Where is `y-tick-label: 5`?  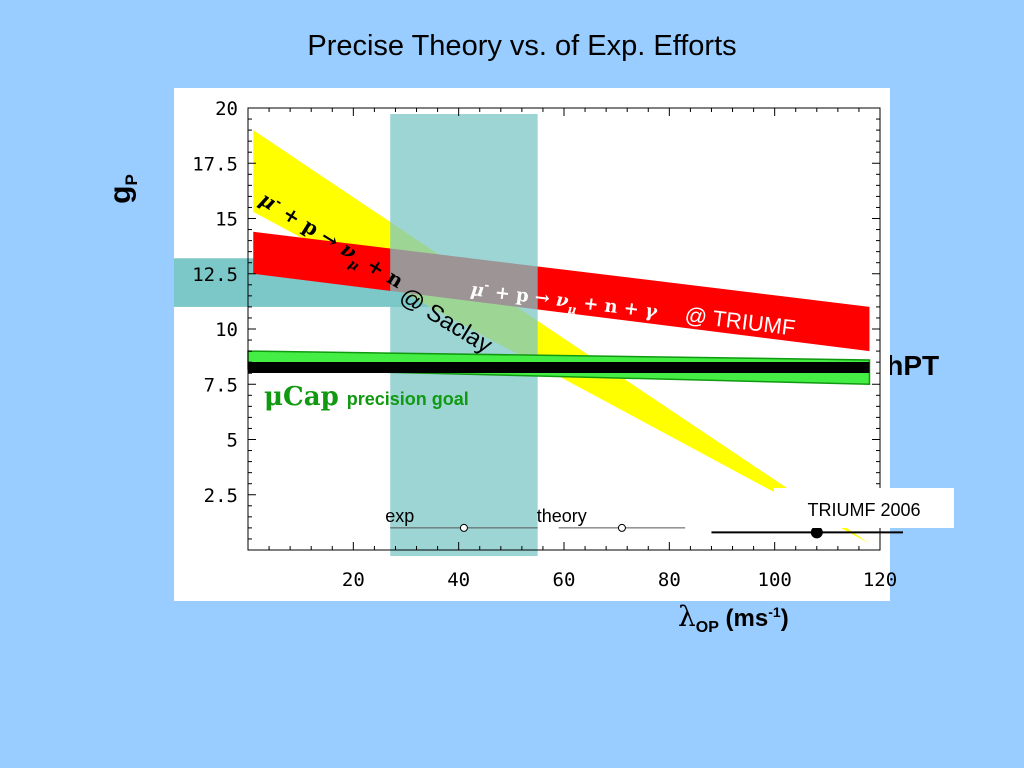
y-tick-label: 5 is located at coordinates (232, 441).